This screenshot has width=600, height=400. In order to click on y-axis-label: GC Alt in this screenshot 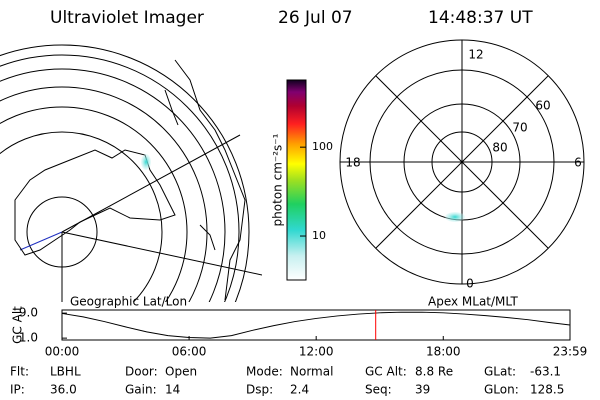, I will do `click(18, 325)`.